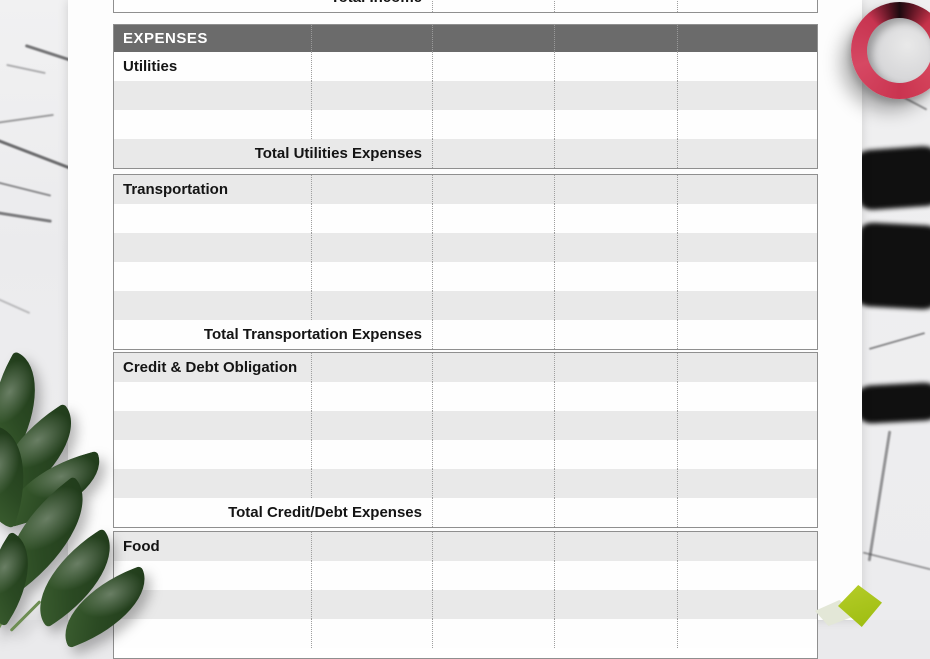 The width and height of the screenshot is (930, 659). I want to click on category-row: Food, so click(465, 546).